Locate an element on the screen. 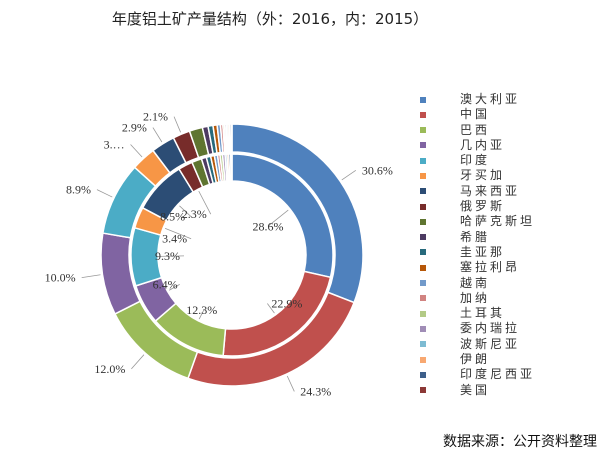 This screenshot has height=459, width=611. legend-label: 伊朗 is located at coordinates (475, 359).